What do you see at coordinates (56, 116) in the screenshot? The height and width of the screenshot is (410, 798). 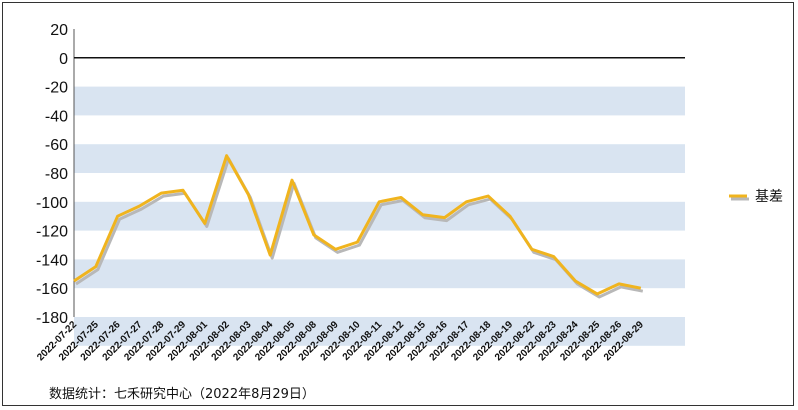 I see `y-tick--40: -40` at bounding box center [56, 116].